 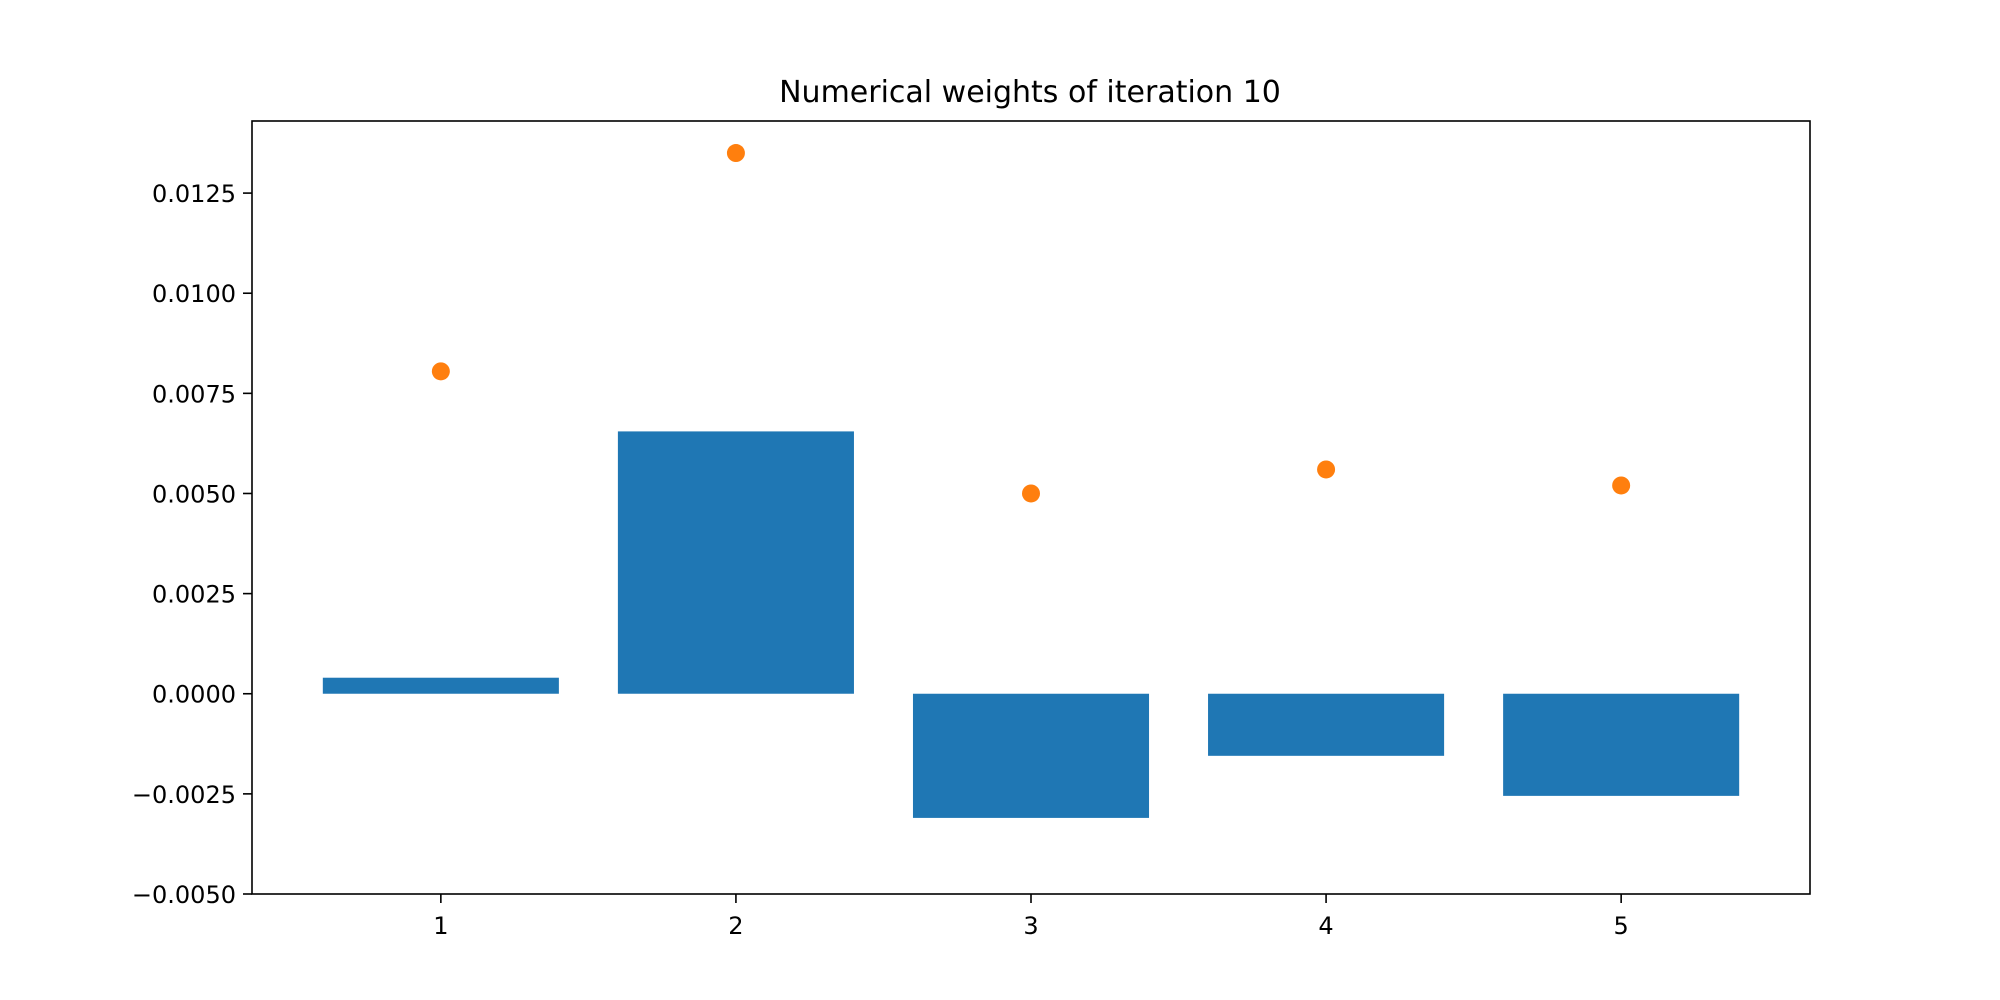 I want to click on x-tick-label: 5, so click(x=1621, y=926).